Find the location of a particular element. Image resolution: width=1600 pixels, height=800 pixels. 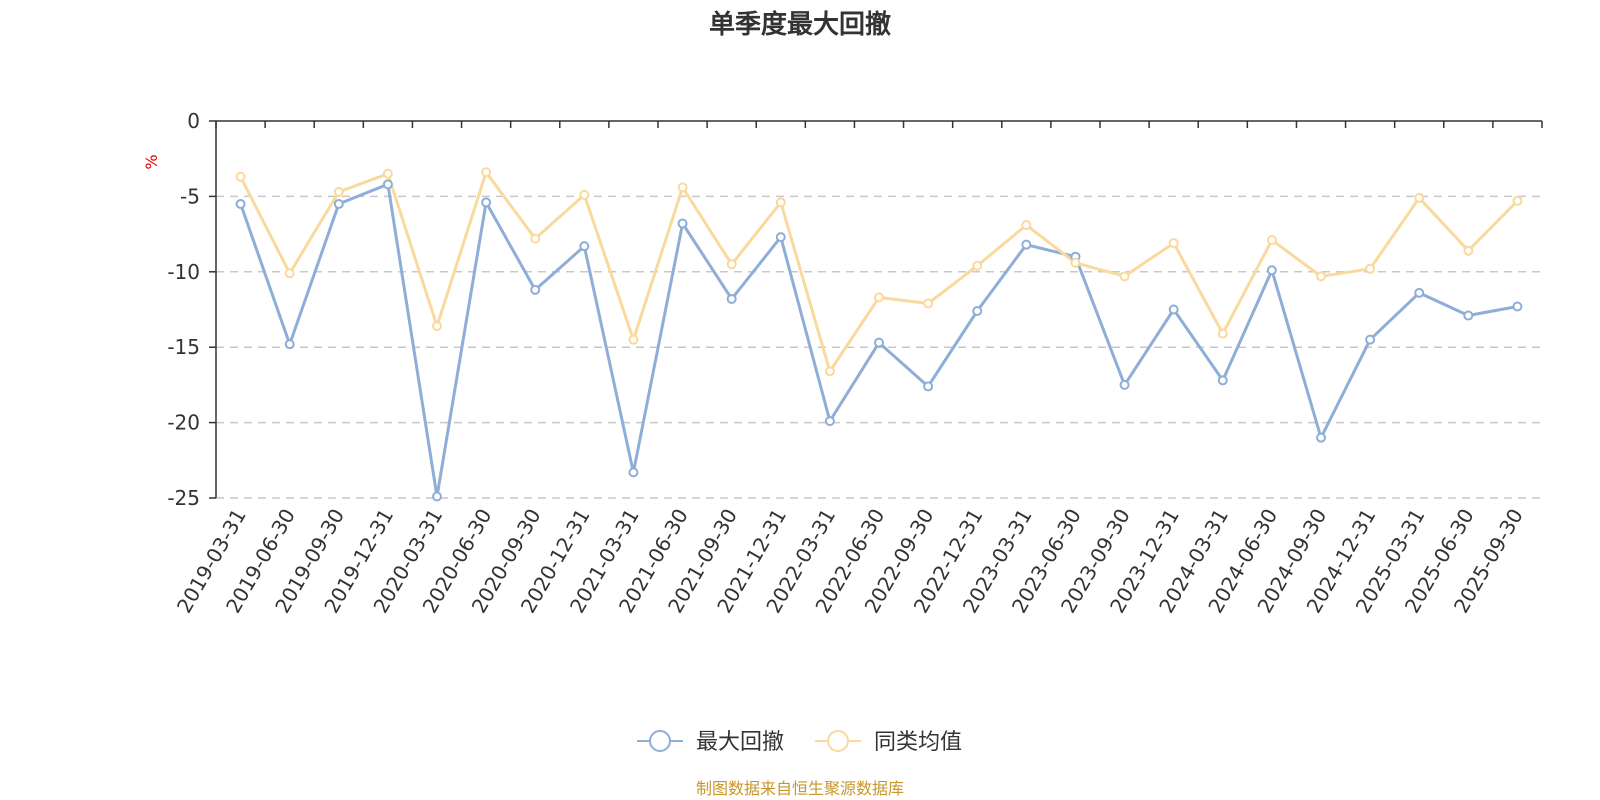

chart-title: 单季度最大回撤 is located at coordinates (800, 24).